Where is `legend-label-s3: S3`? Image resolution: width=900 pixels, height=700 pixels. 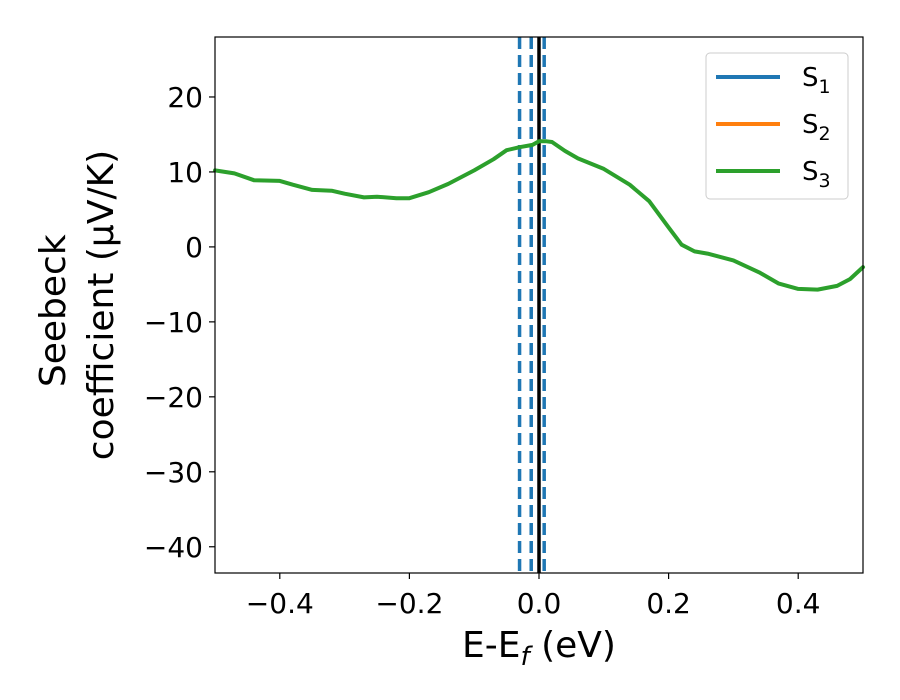
legend-label-s3: S3 is located at coordinates (816, 174).